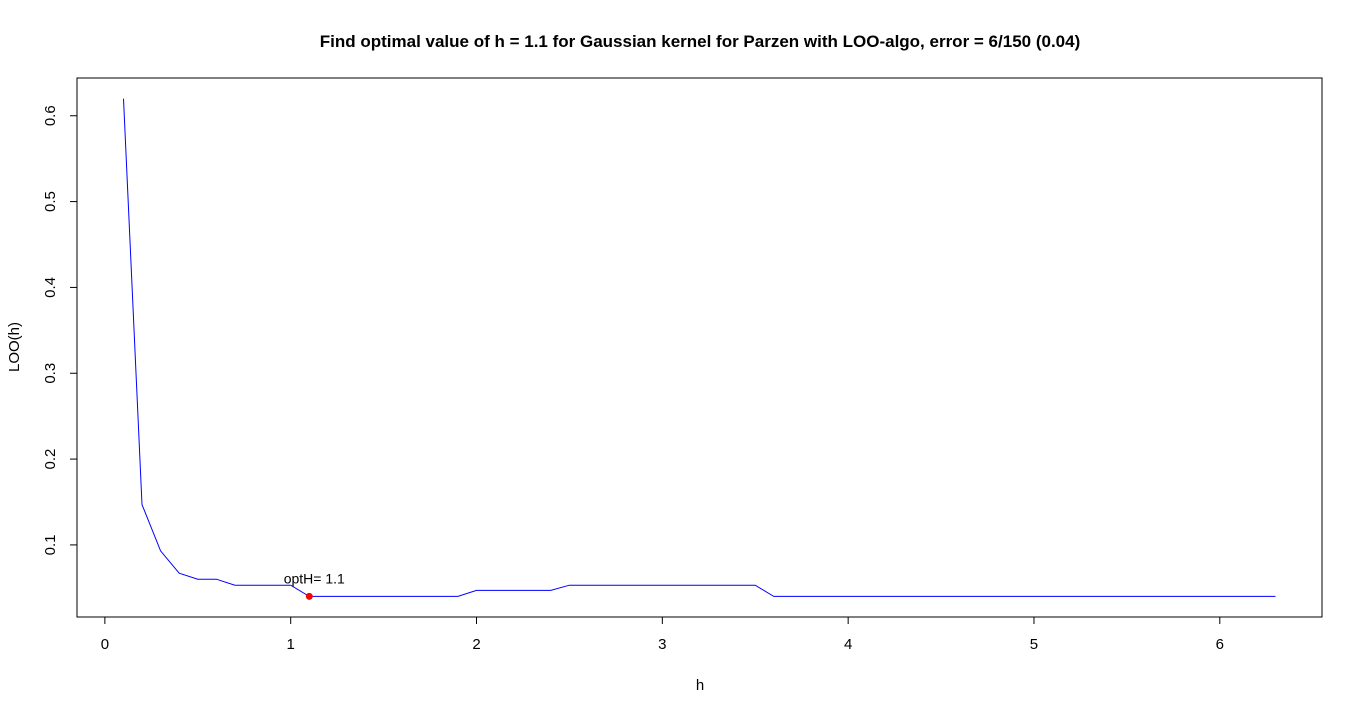 This screenshot has height=713, width=1362. I want to click on x-tick-label: 1, so click(291, 644).